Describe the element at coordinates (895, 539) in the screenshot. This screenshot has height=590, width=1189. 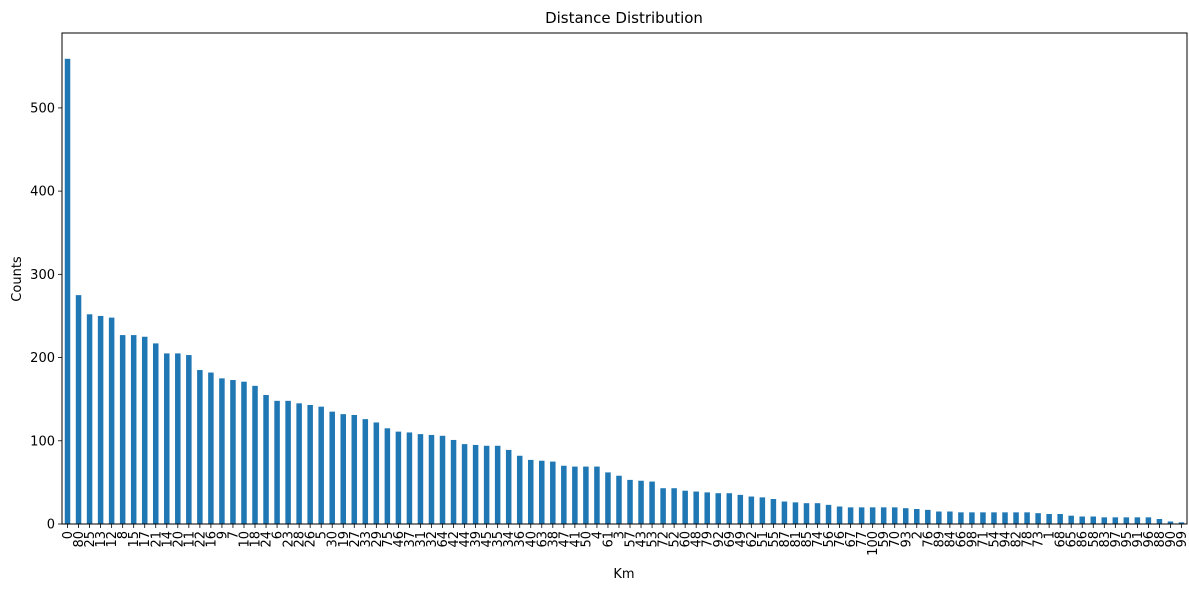
I see `x-tick-label: 70` at that location.